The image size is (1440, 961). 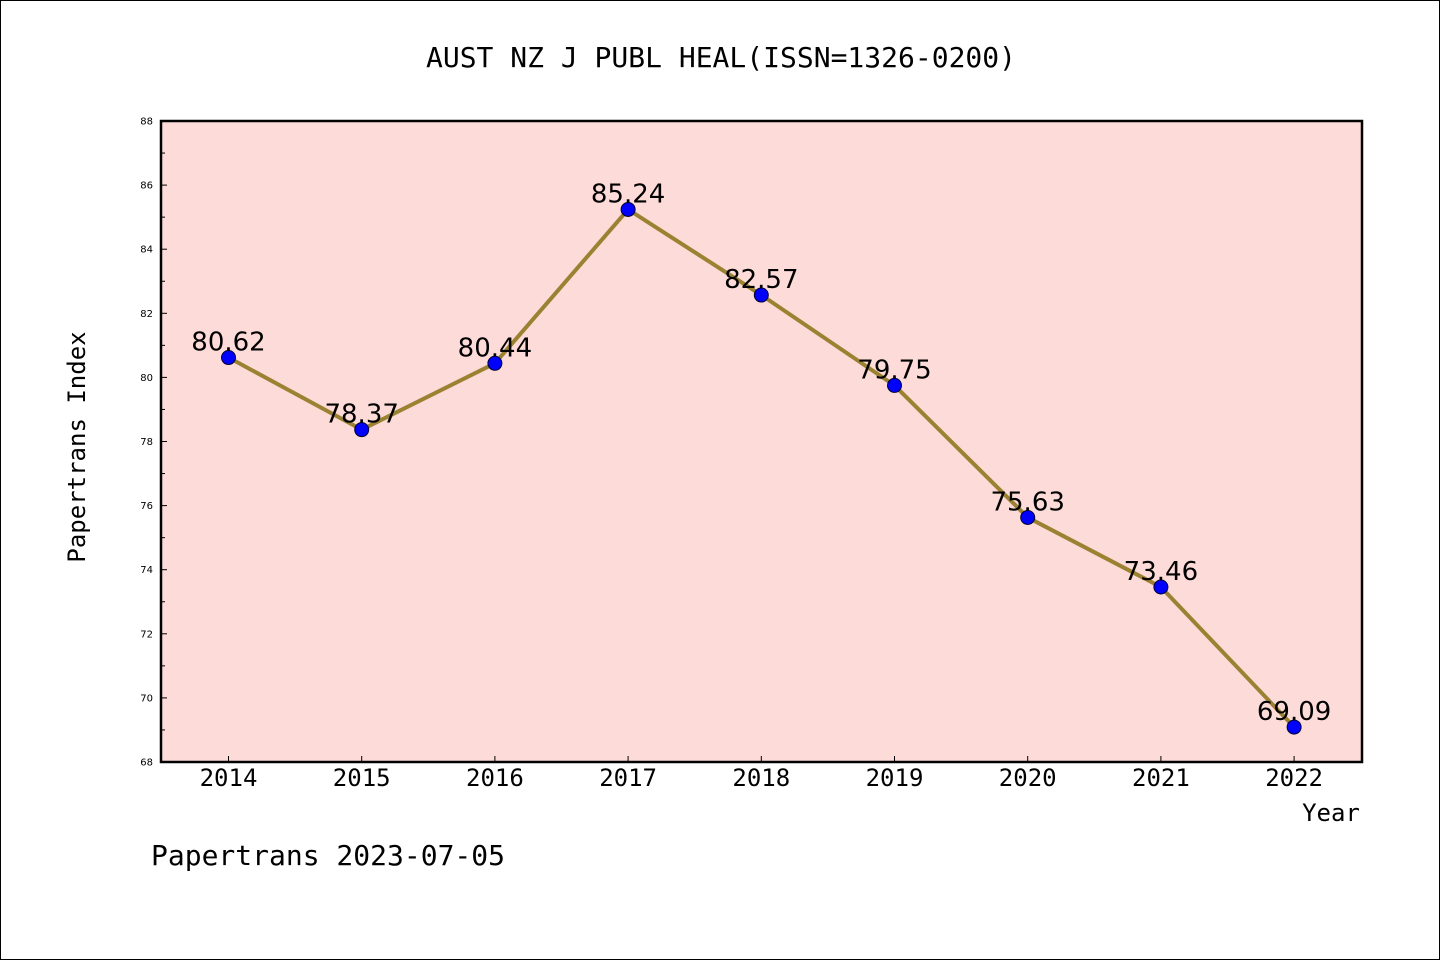 I want to click on x-tick-label: 2017, so click(x=628, y=778).